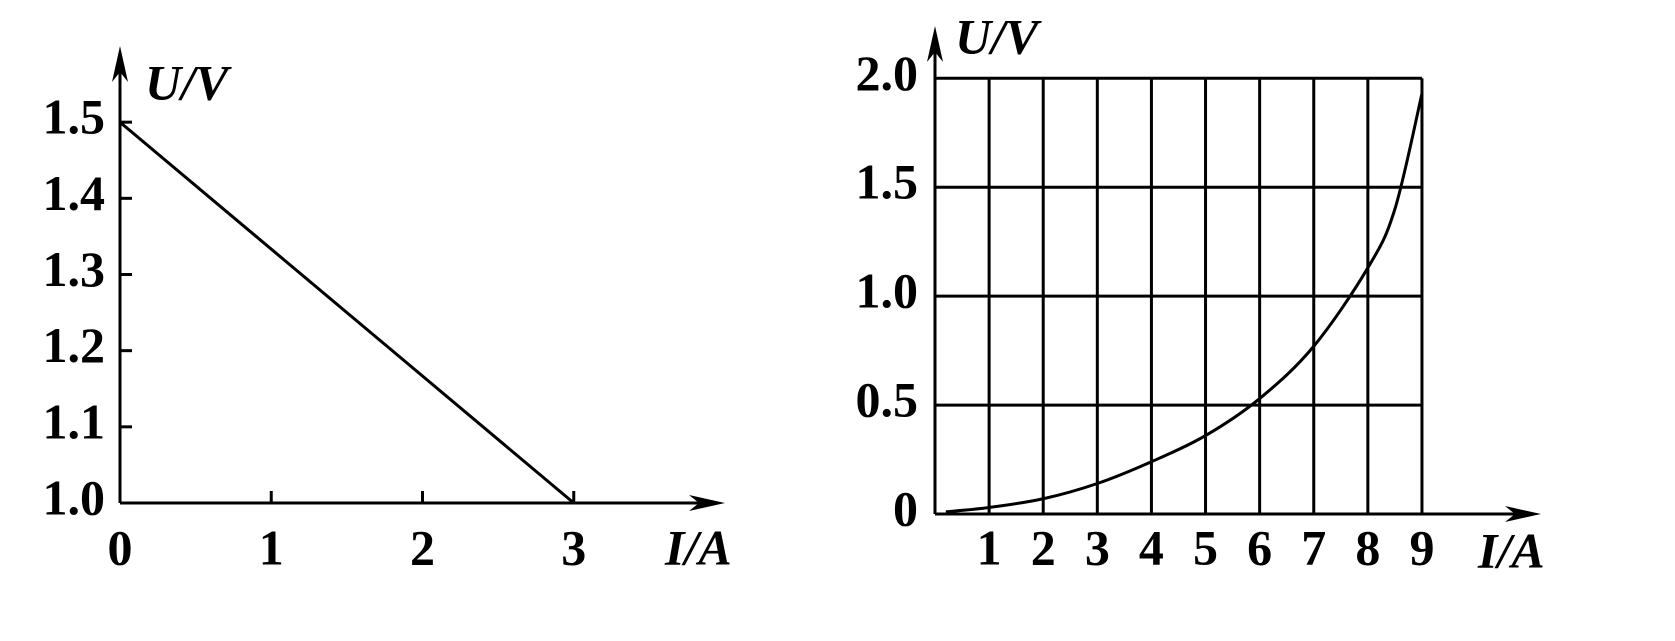 The image size is (1675, 641). Describe the element at coordinates (1259, 547) in the screenshot. I see `x-tick-label: 6` at that location.